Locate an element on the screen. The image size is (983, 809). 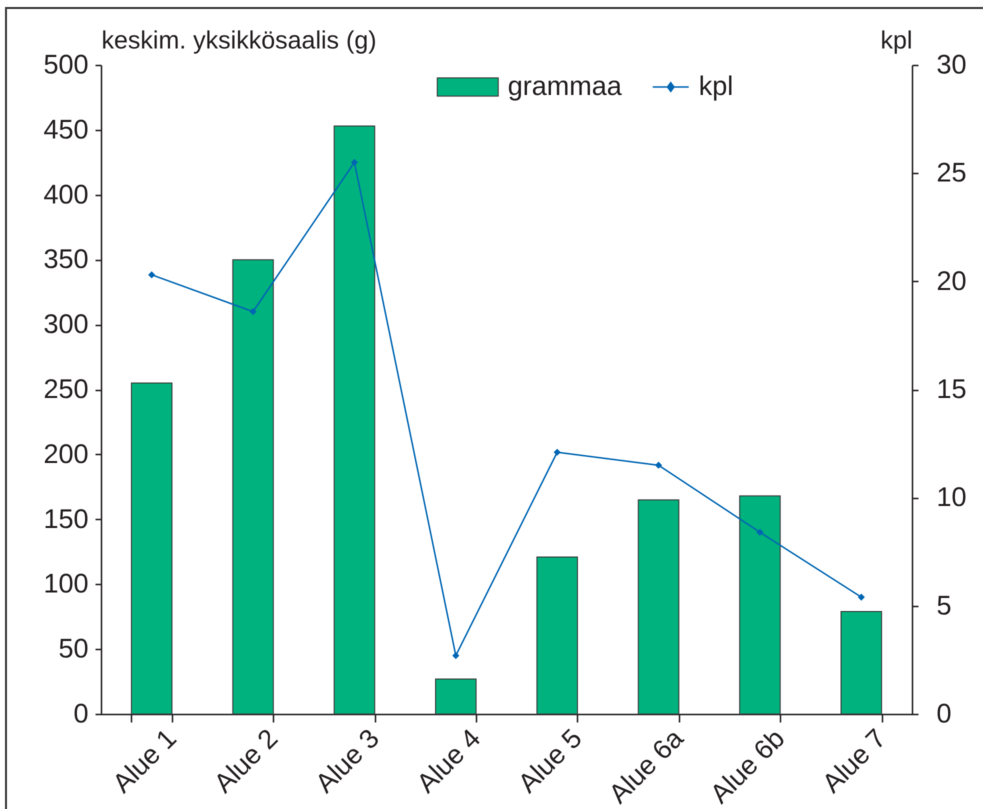
y2-tick-label: 20 is located at coordinates (951, 281).